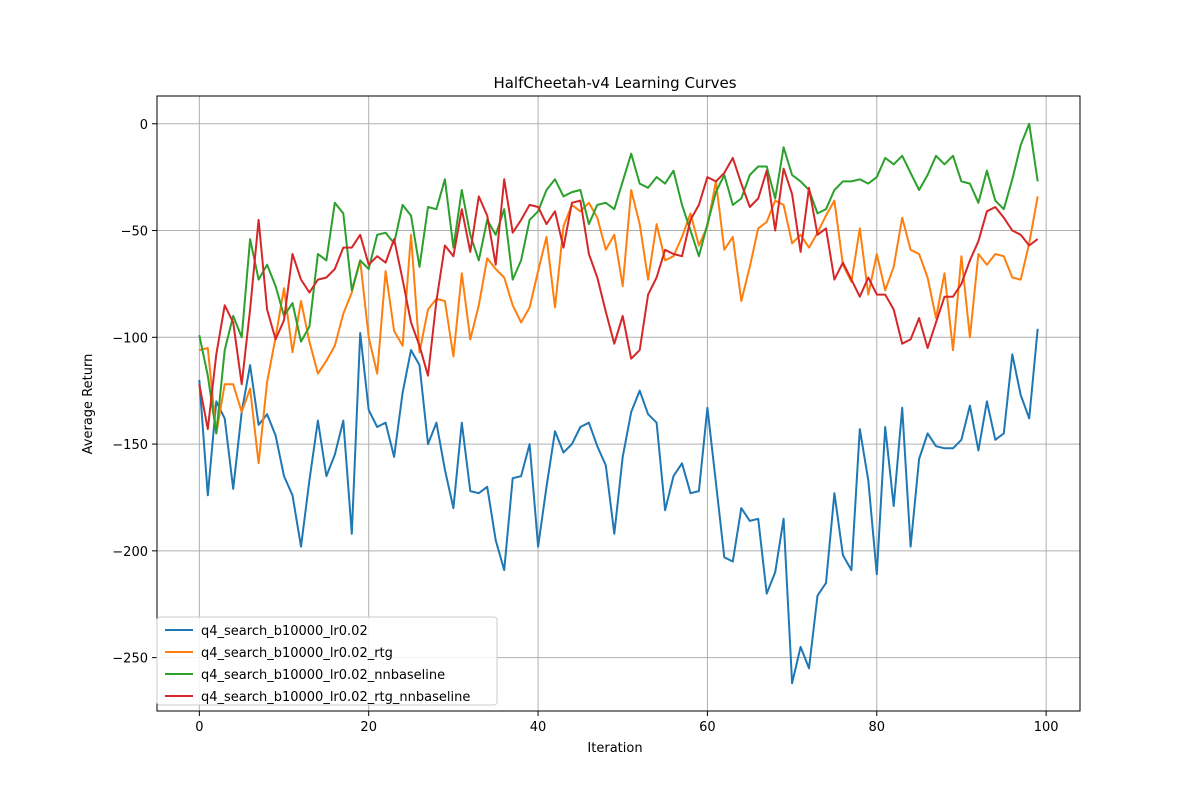 The width and height of the screenshot is (1200, 800). What do you see at coordinates (134, 232) in the screenshot?
I see `y-tick-label: −50` at bounding box center [134, 232].